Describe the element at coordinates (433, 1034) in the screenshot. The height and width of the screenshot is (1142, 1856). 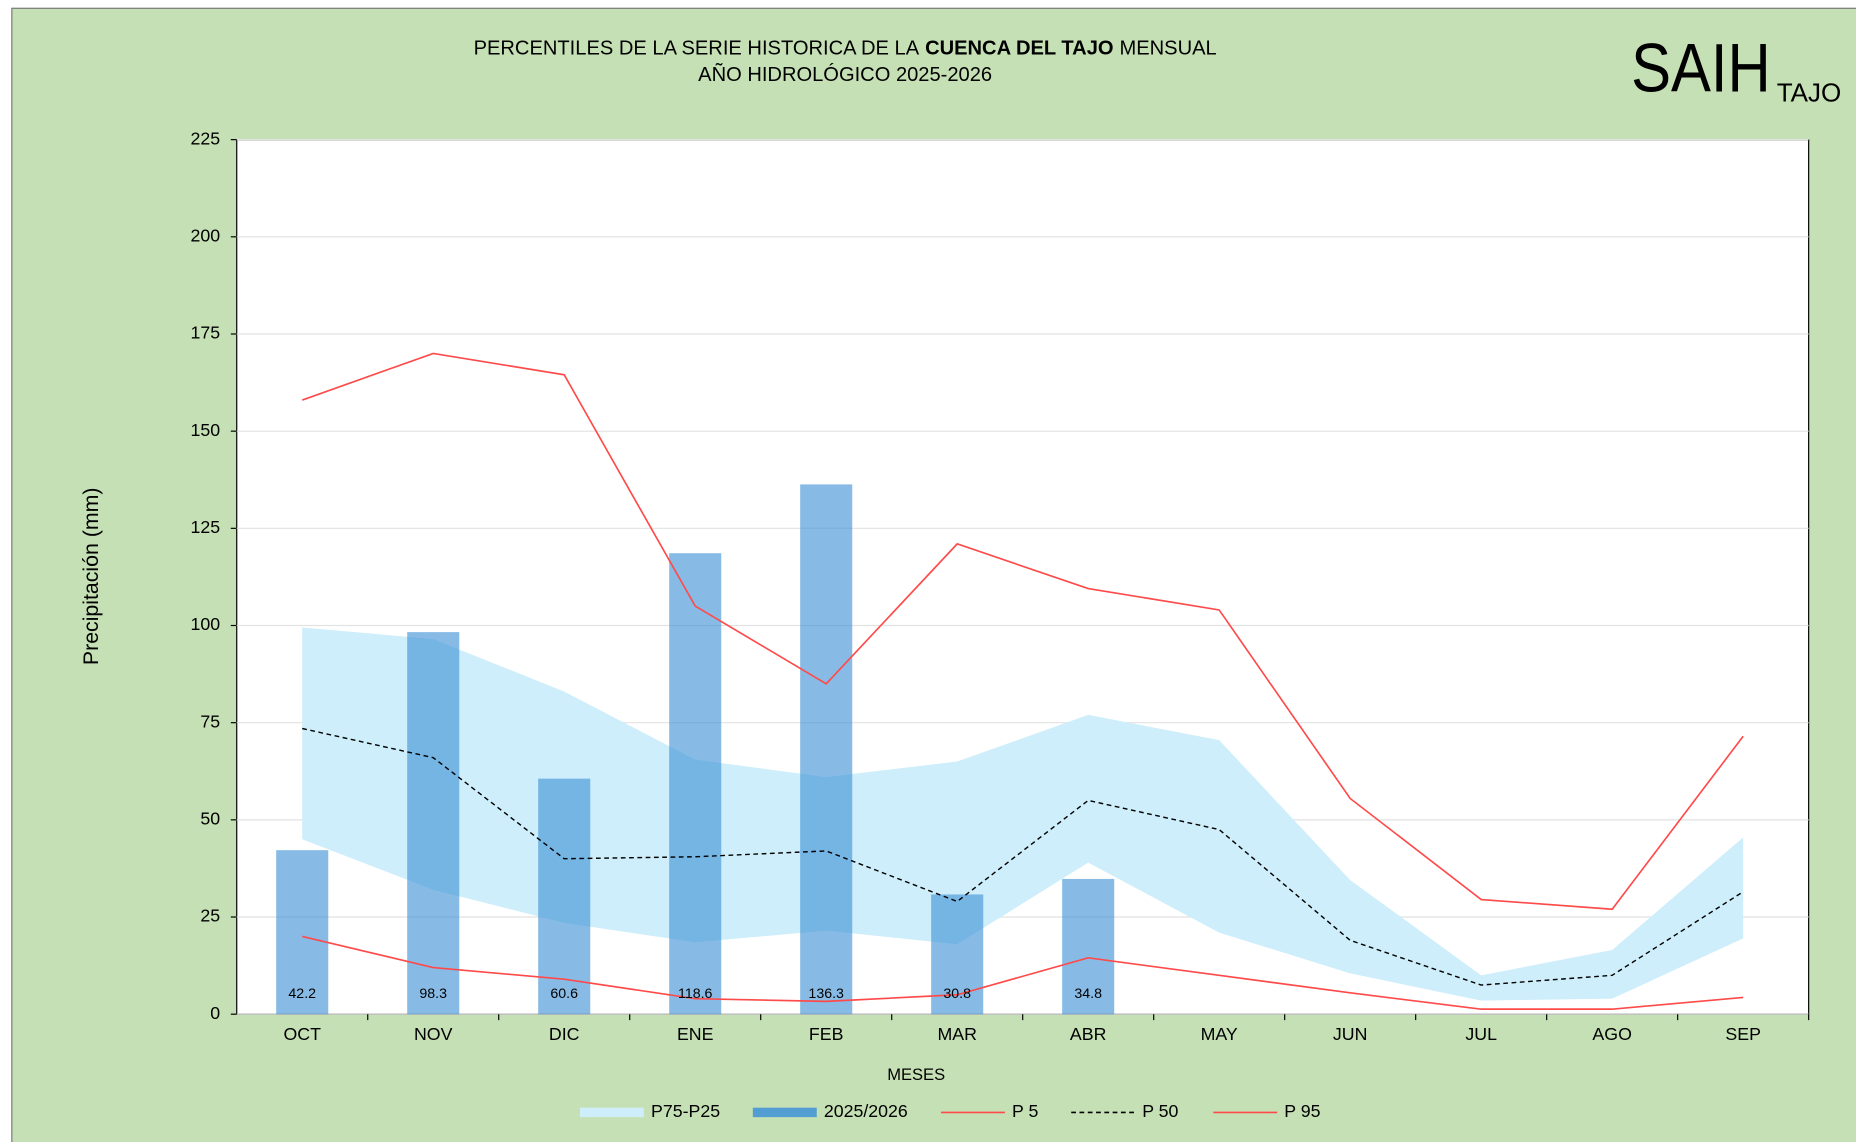
I see `x-tick-label: NOV` at that location.